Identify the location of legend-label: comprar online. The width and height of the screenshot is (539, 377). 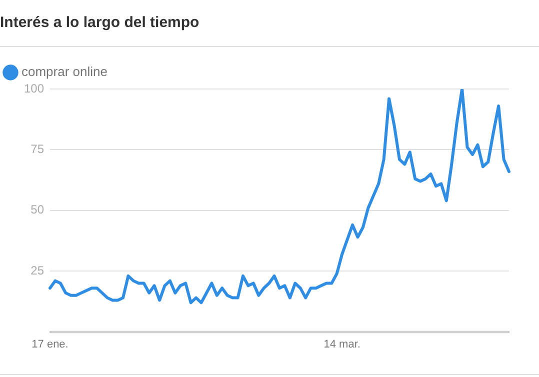
(65, 72).